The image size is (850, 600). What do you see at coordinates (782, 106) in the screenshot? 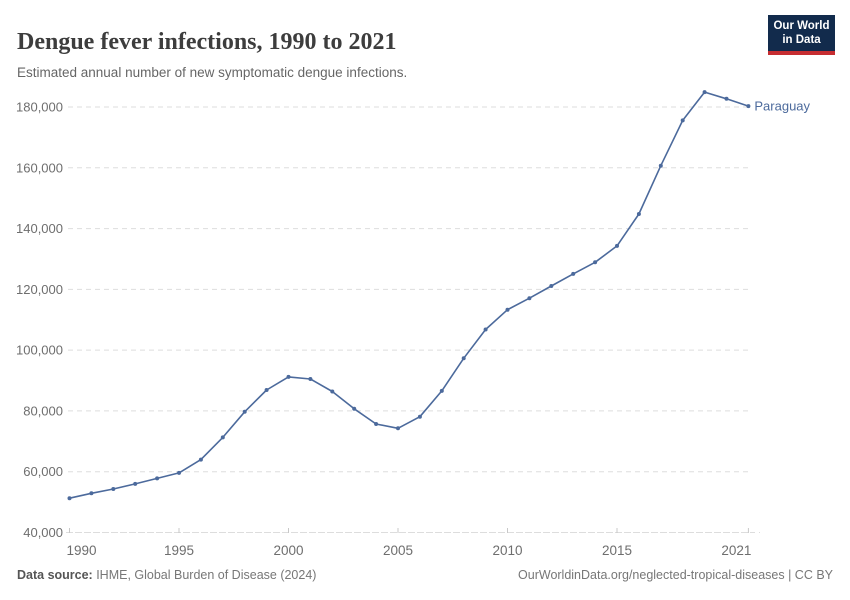
I see `series-label-paraguay: Paraguay` at bounding box center [782, 106].